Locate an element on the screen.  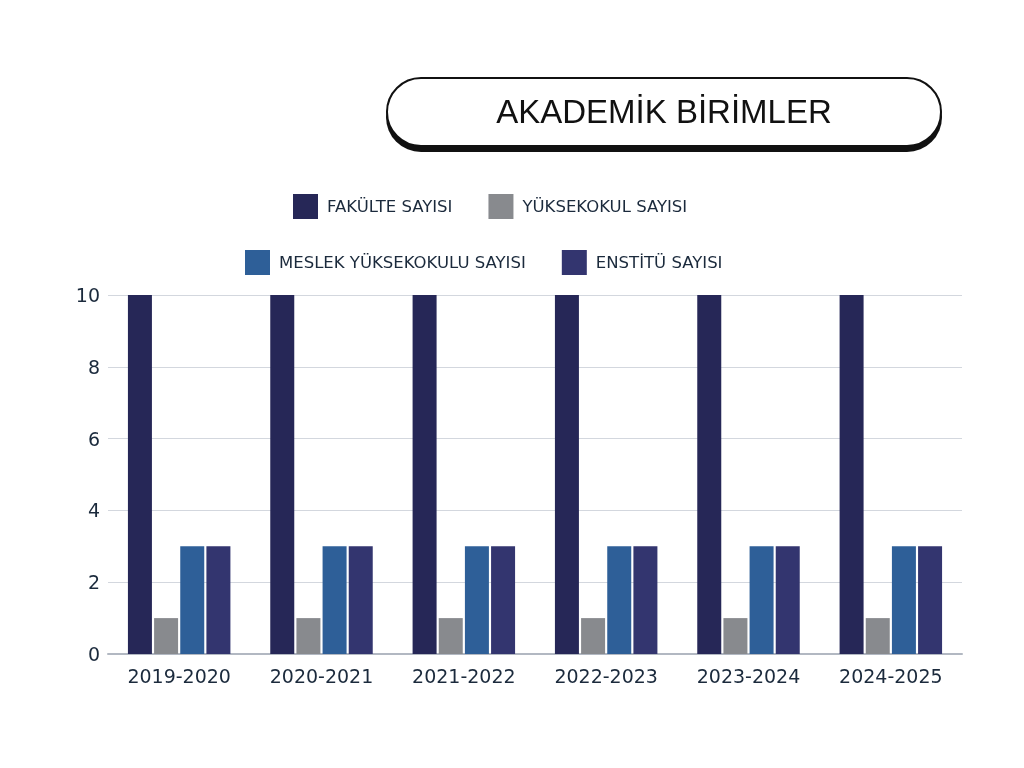
x-tick-label: 2021-2022 is located at coordinates (464, 675).